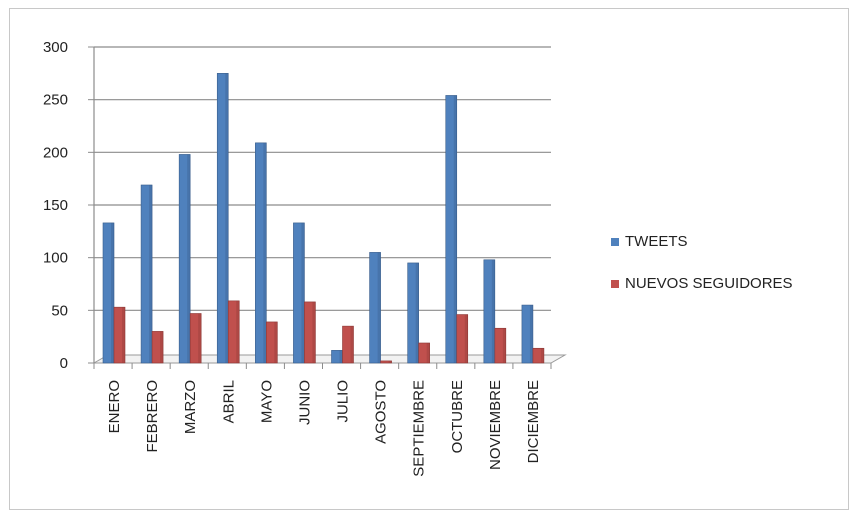  Describe the element at coordinates (538, 355) in the screenshot. I see `bar-nuevos-seguidores-diciembre` at that location.